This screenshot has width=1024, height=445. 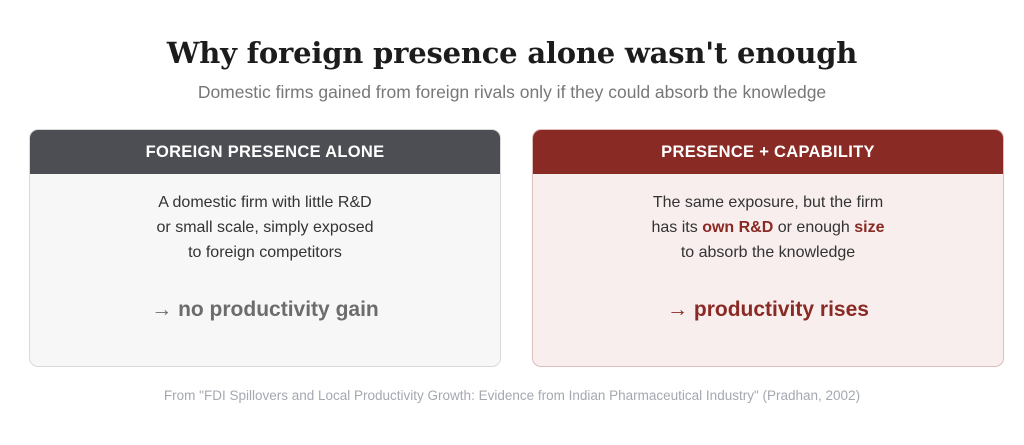 What do you see at coordinates (869, 227) in the screenshot?
I see `size-highlight: size` at bounding box center [869, 227].